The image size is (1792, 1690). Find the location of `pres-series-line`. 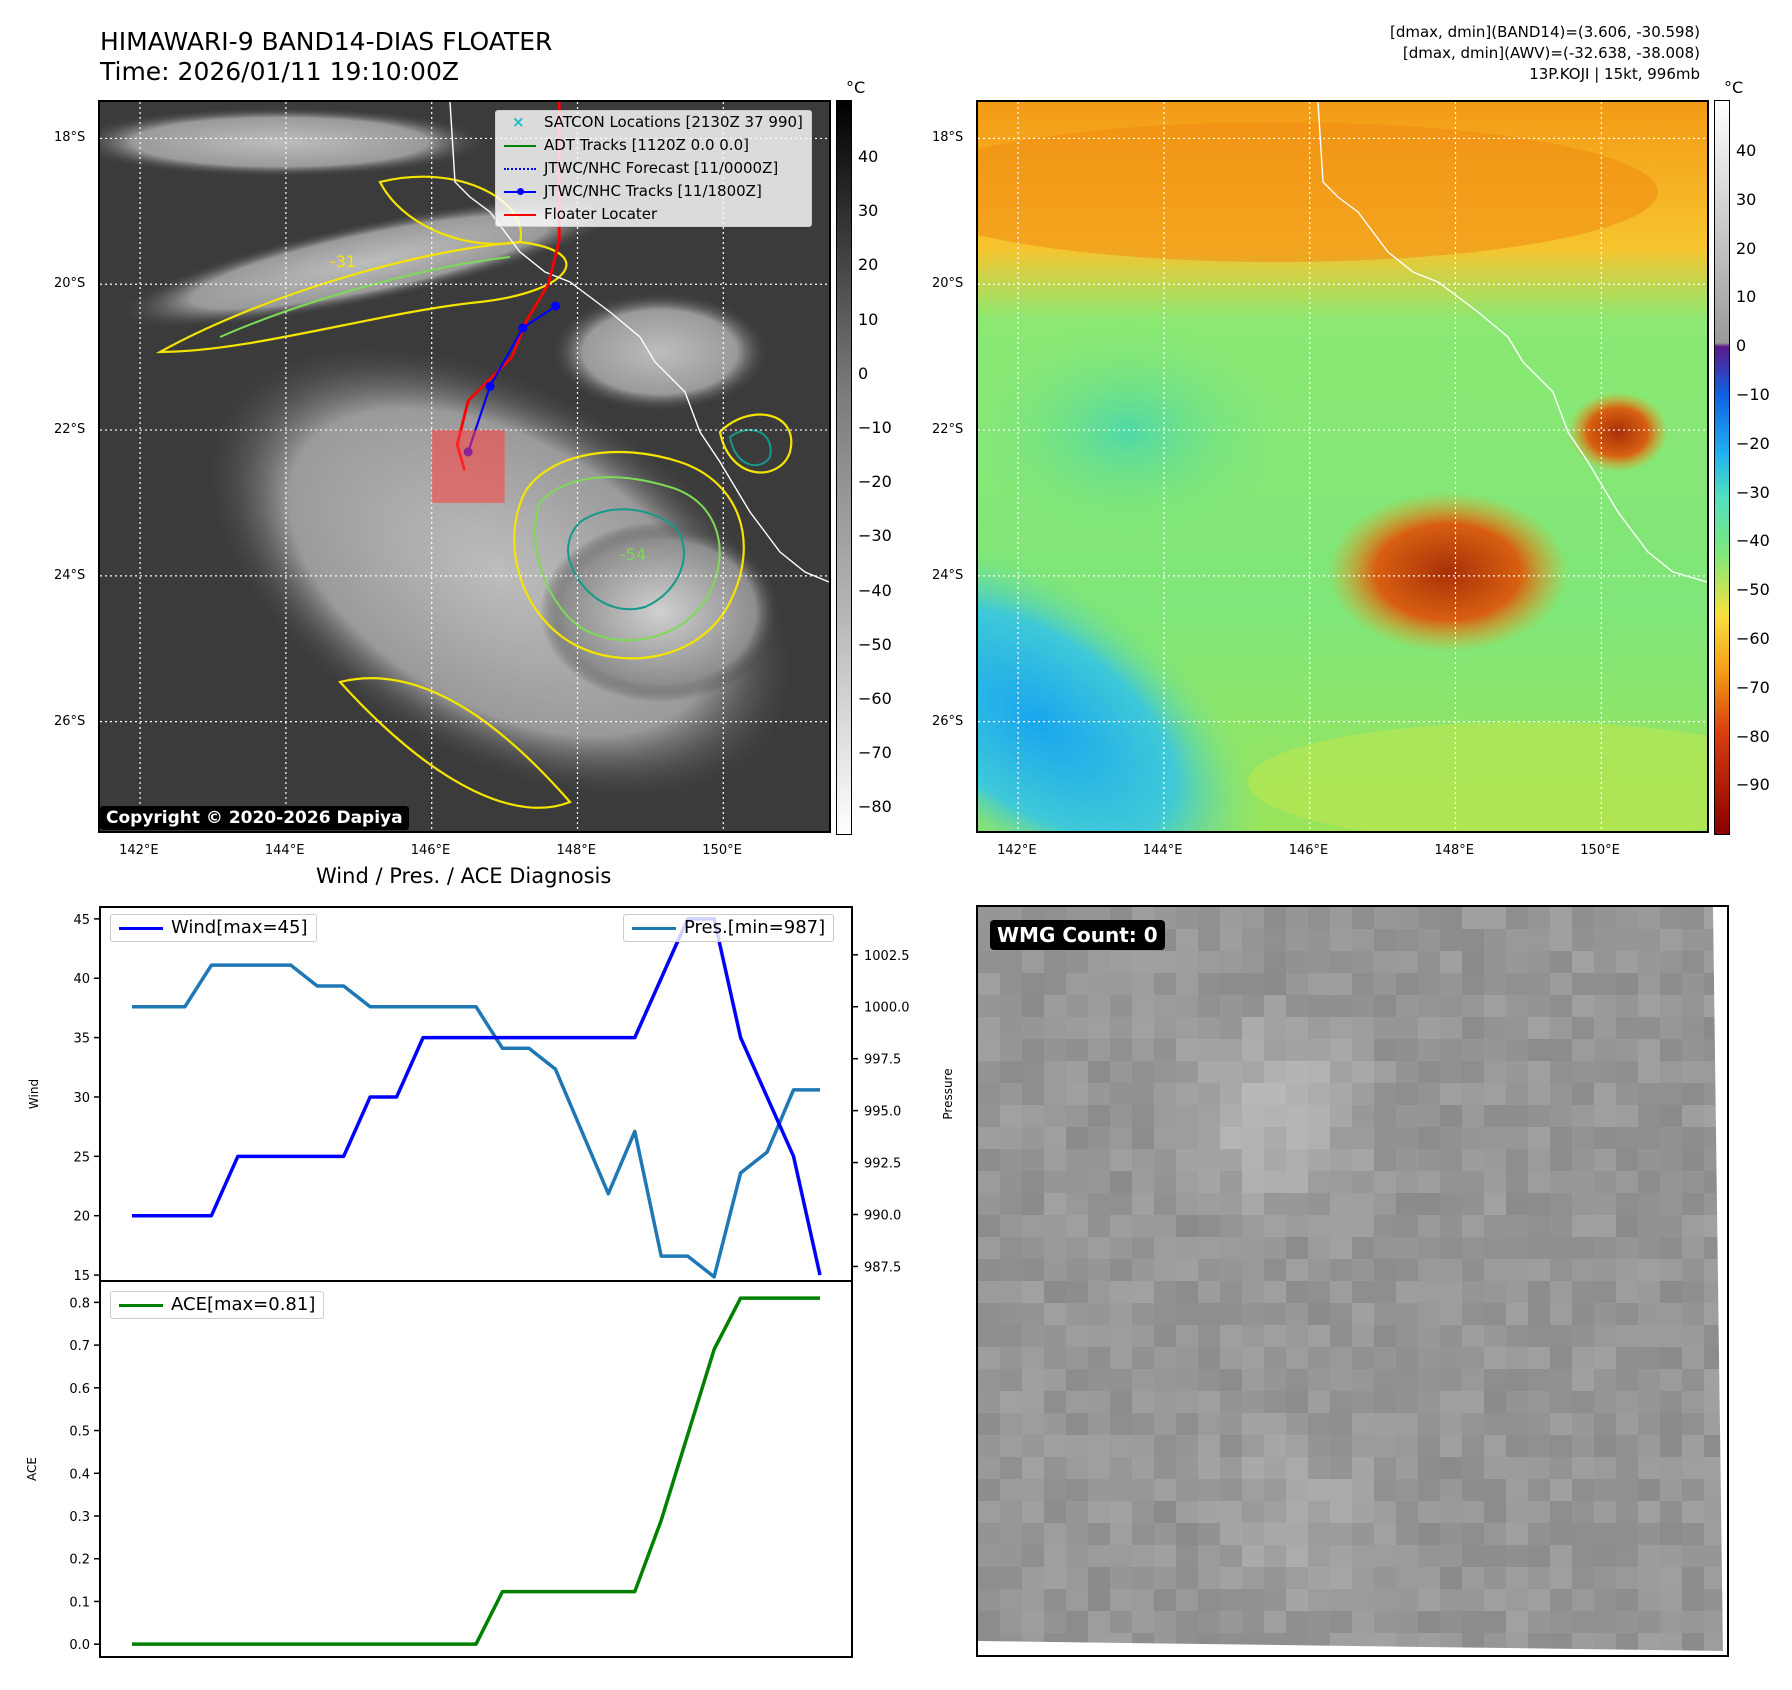

pres-series-line is located at coordinates (476, 1121).